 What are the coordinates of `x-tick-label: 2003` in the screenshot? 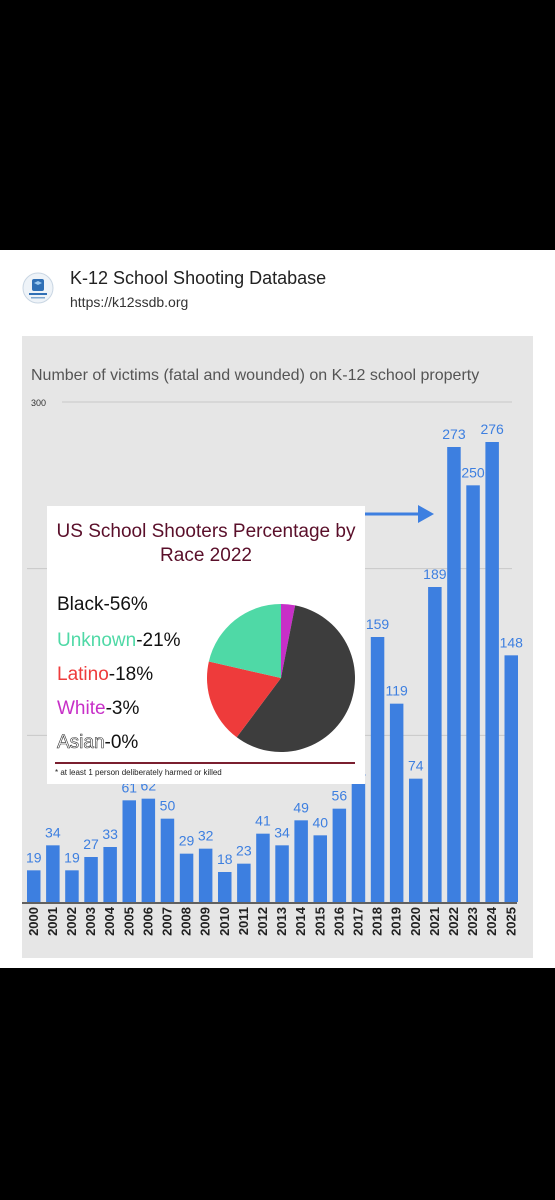 It's located at (90, 921).